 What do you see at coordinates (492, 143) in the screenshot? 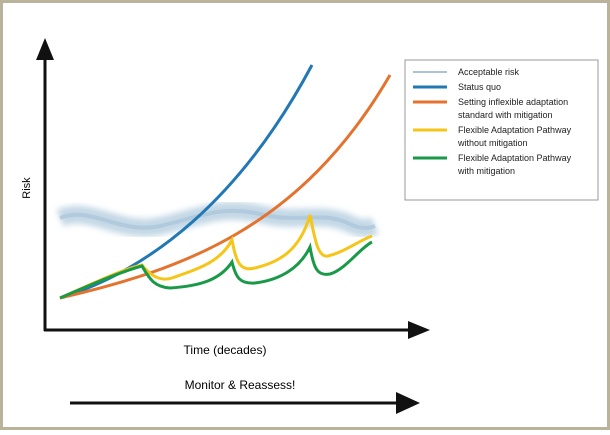
I see `legend-label: without mitigation` at bounding box center [492, 143].